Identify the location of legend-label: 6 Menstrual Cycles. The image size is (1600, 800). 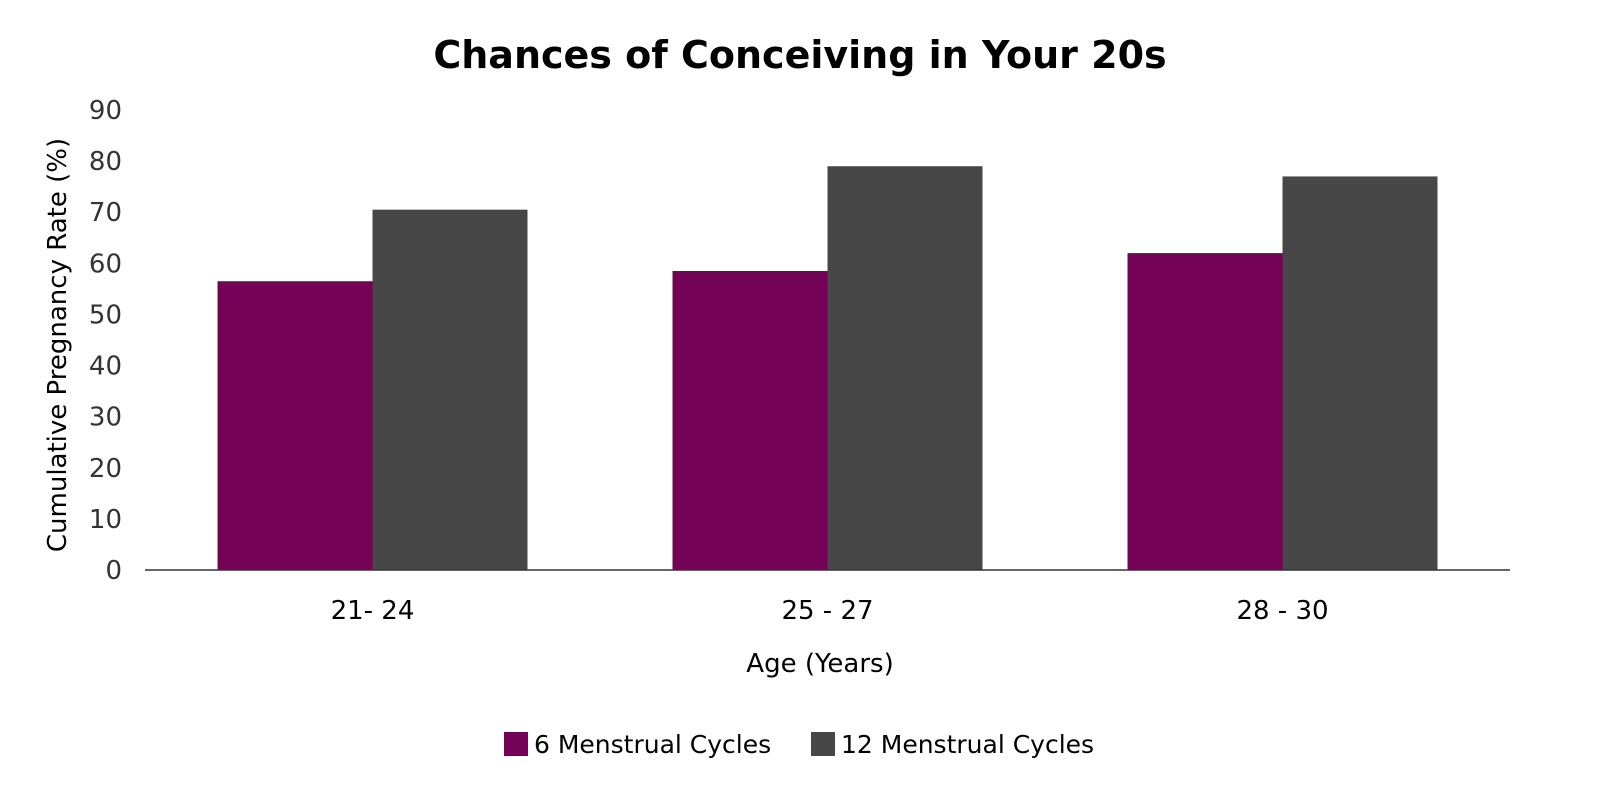
(652, 744).